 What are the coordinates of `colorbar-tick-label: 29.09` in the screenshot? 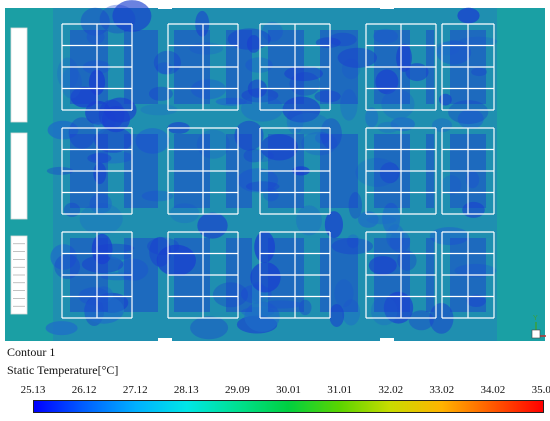 It's located at (237, 390).